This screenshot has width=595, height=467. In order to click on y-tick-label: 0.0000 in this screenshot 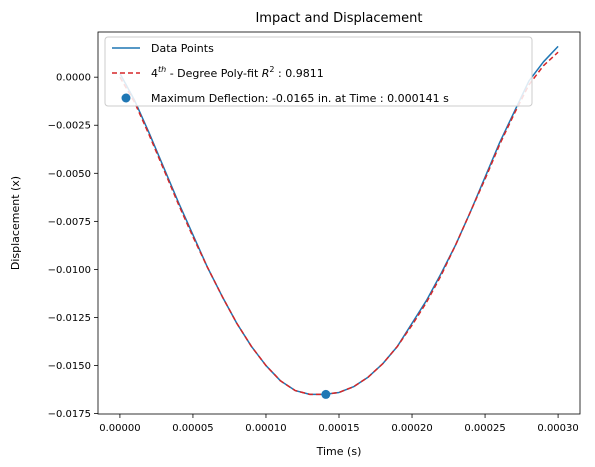, I will do `click(73, 78)`.